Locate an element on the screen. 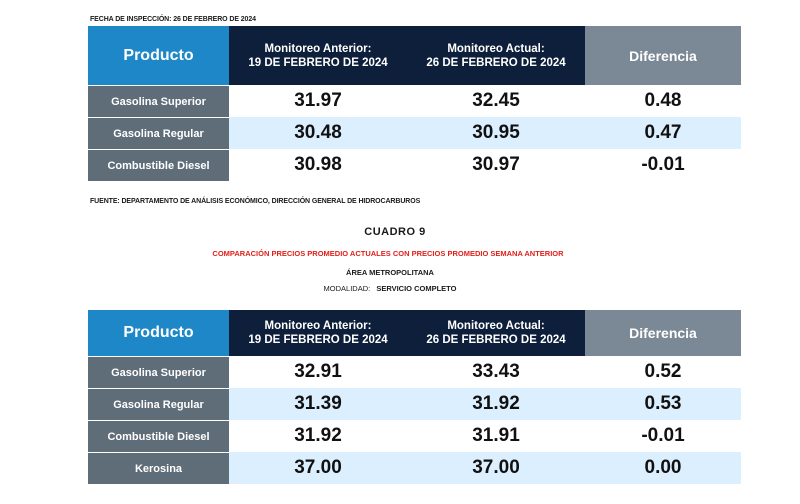 This screenshot has height=504, width=800. current-price: 31.91 is located at coordinates (496, 436).